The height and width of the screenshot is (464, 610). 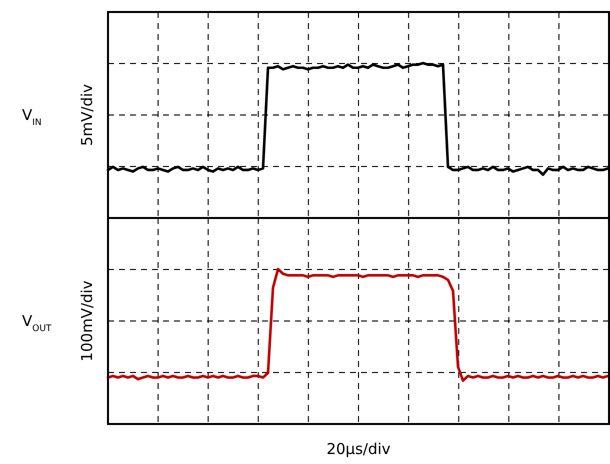 I want to click on y-axis-title: 100mV/div, so click(x=87, y=321).